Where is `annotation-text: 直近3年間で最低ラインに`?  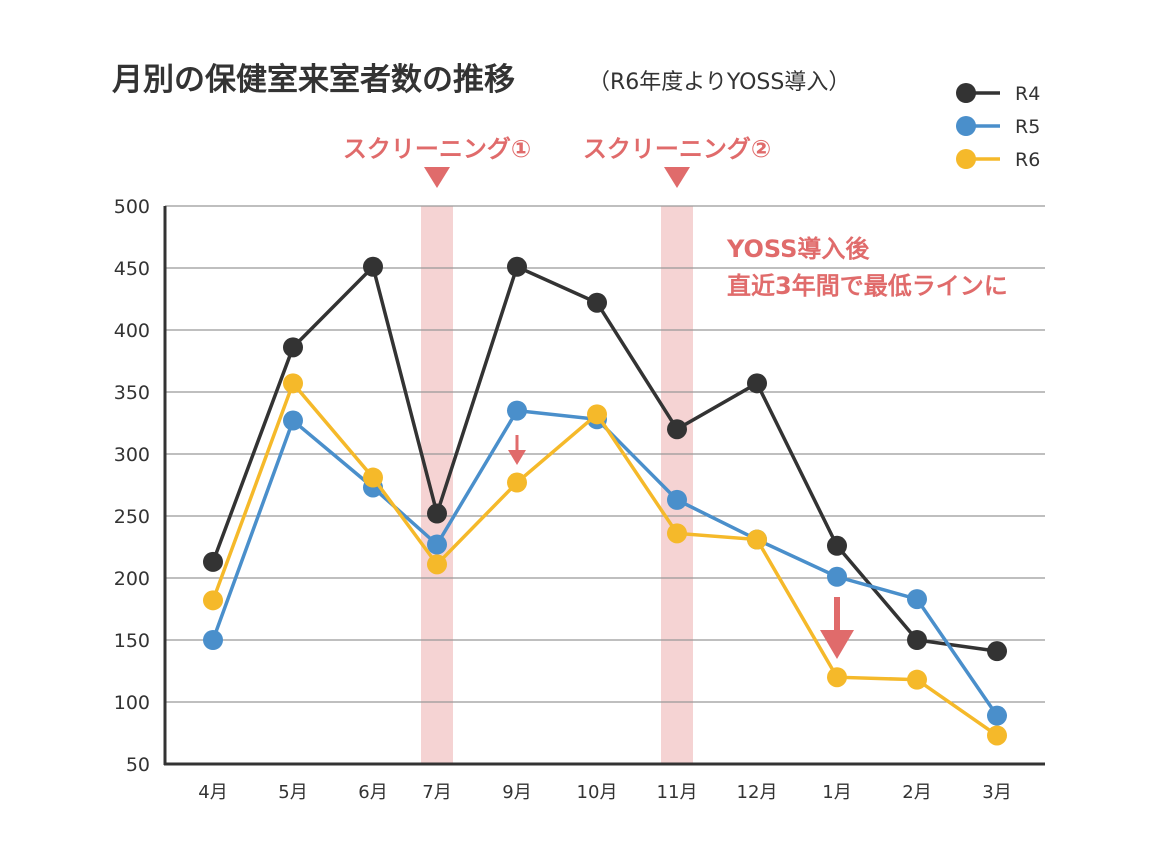
annotation-text: 直近3年間で最低ラインに is located at coordinates (867, 286).